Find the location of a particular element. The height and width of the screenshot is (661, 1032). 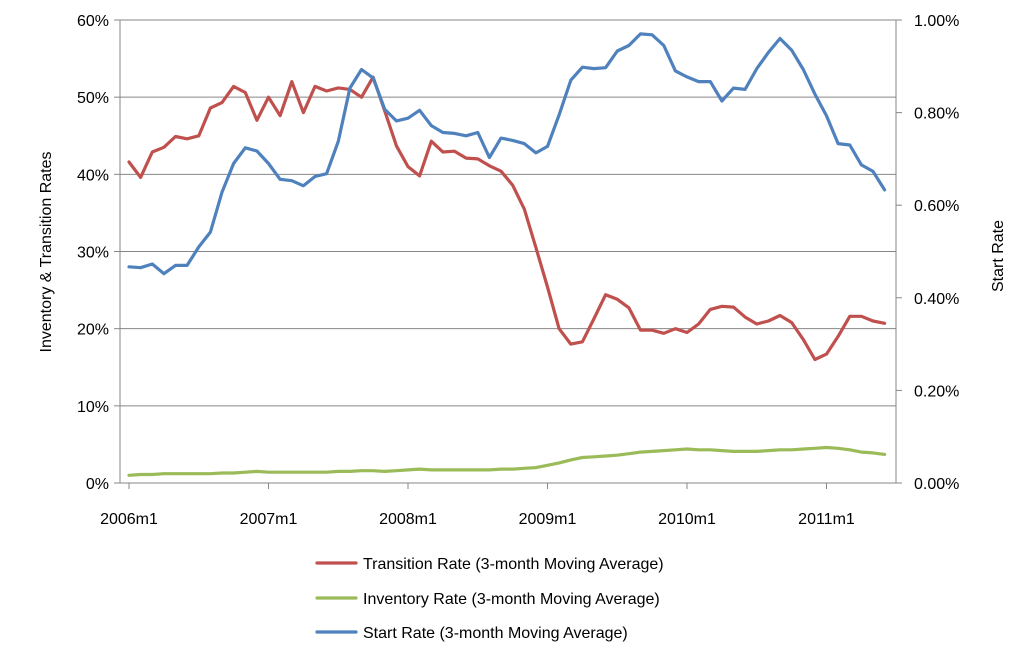

right-y-tick-label: 0.80% is located at coordinates (936, 114).